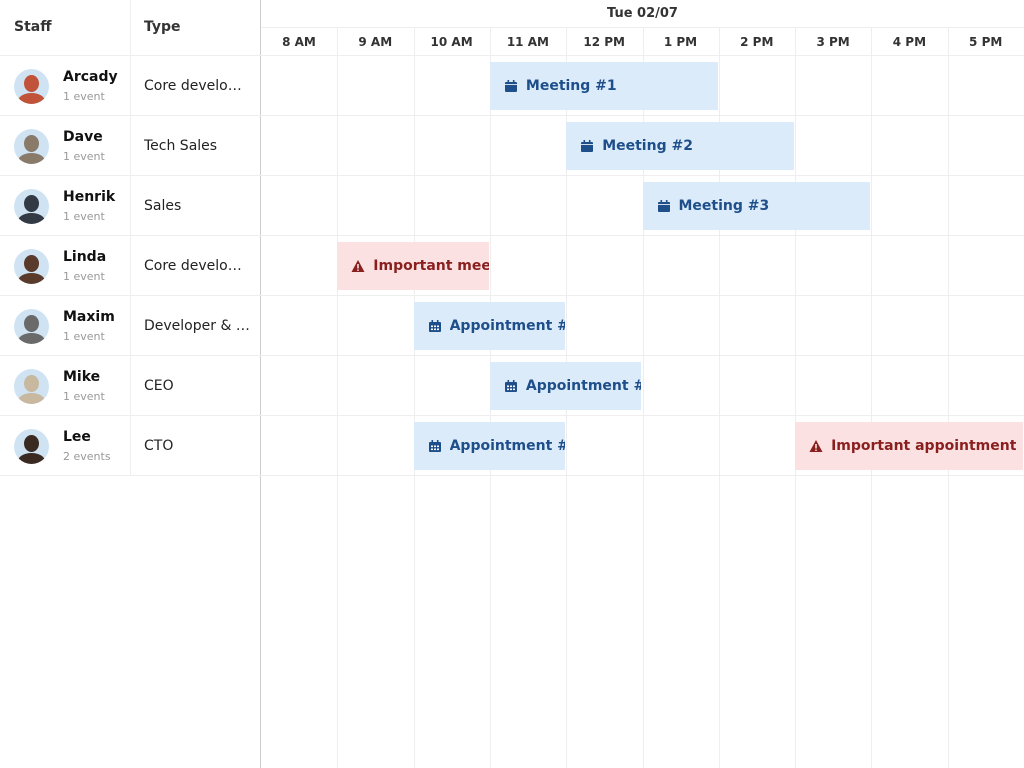 This screenshot has width=1024, height=768. I want to click on staff-name: Arcady, so click(90, 77).